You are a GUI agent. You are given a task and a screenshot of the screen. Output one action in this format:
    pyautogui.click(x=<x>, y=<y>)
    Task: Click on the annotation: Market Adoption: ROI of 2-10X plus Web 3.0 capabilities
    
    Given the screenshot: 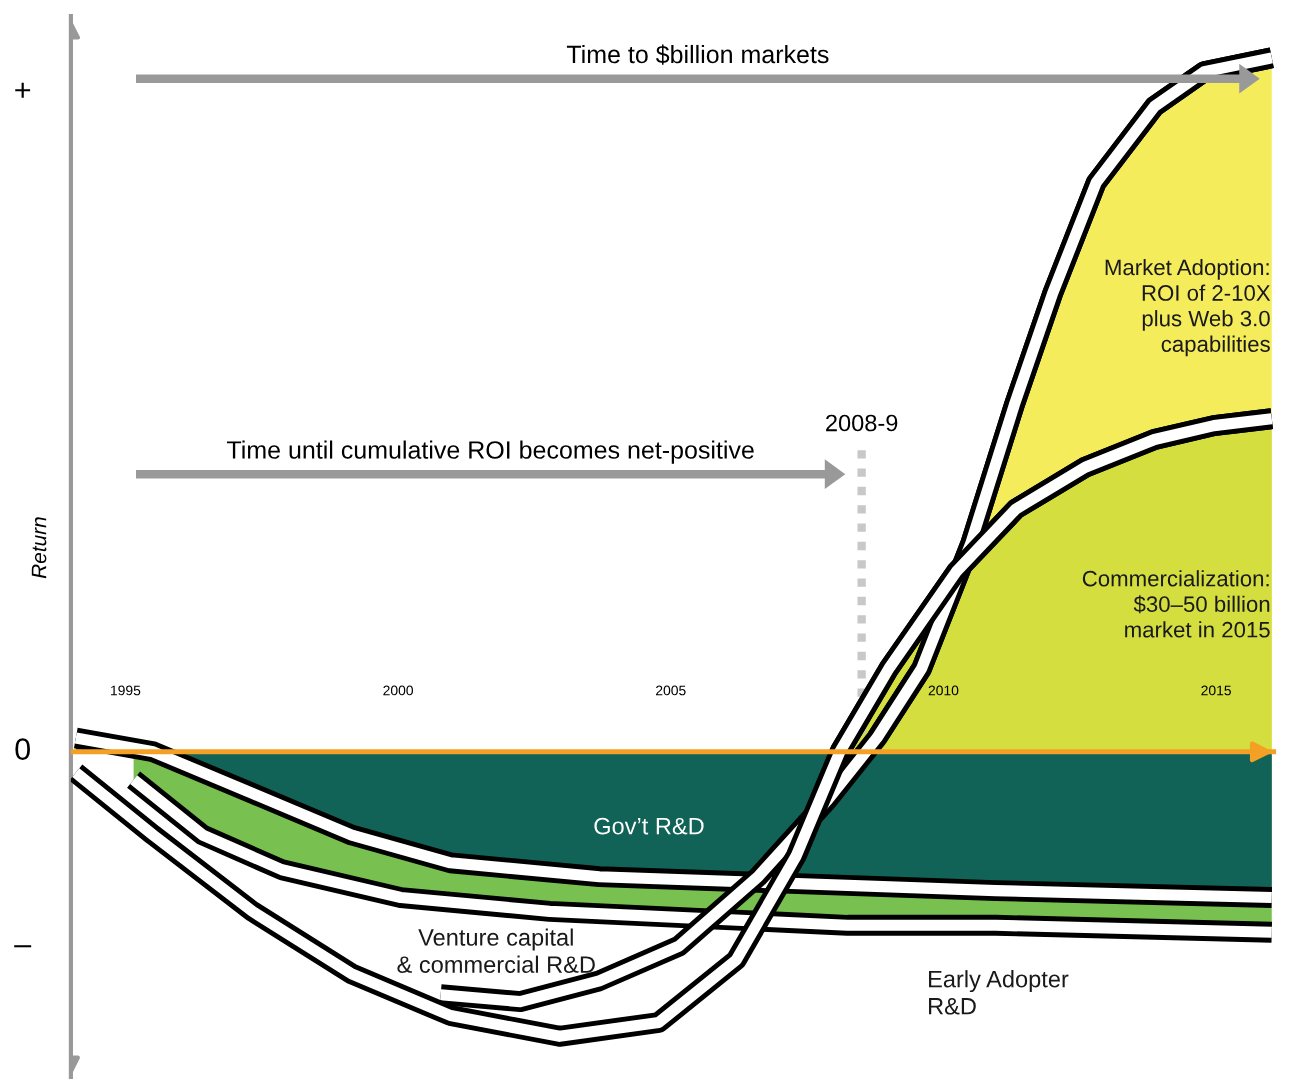 What is the action you would take?
    pyautogui.click(x=1188, y=307)
    